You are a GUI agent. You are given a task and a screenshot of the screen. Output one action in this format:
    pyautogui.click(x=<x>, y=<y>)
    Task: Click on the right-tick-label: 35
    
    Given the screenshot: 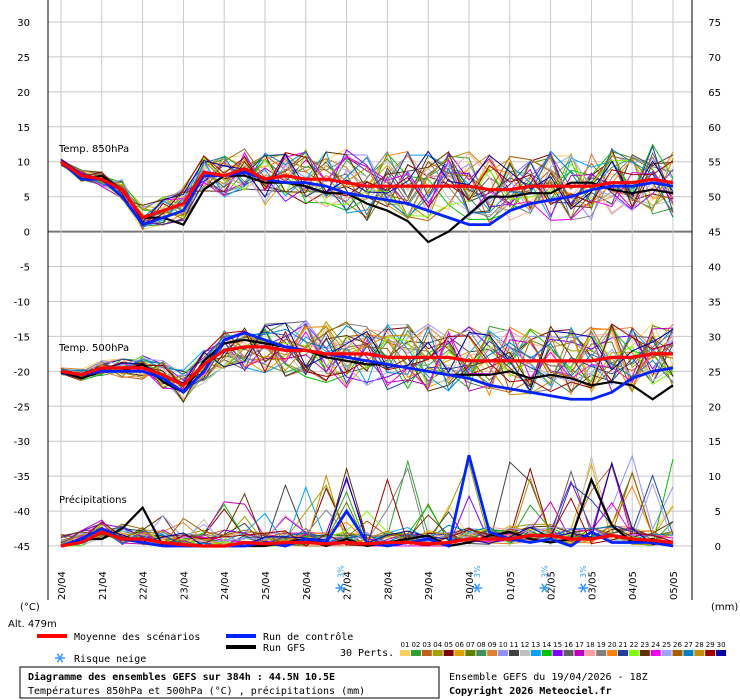 What is the action you would take?
    pyautogui.click(x=714, y=302)
    